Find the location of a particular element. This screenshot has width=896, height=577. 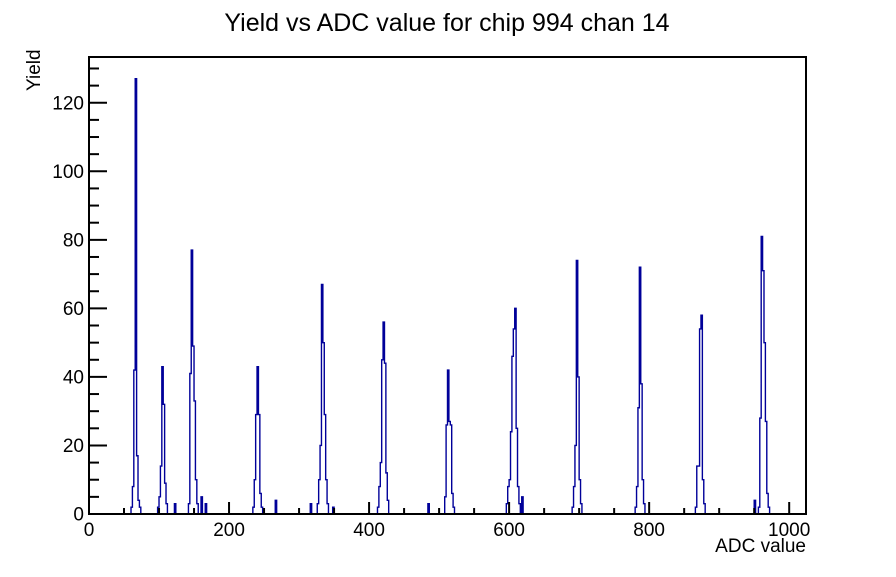

y-axis-tick-labels: 0 20 40 60 80 100 120 is located at coordinates (68, 309).